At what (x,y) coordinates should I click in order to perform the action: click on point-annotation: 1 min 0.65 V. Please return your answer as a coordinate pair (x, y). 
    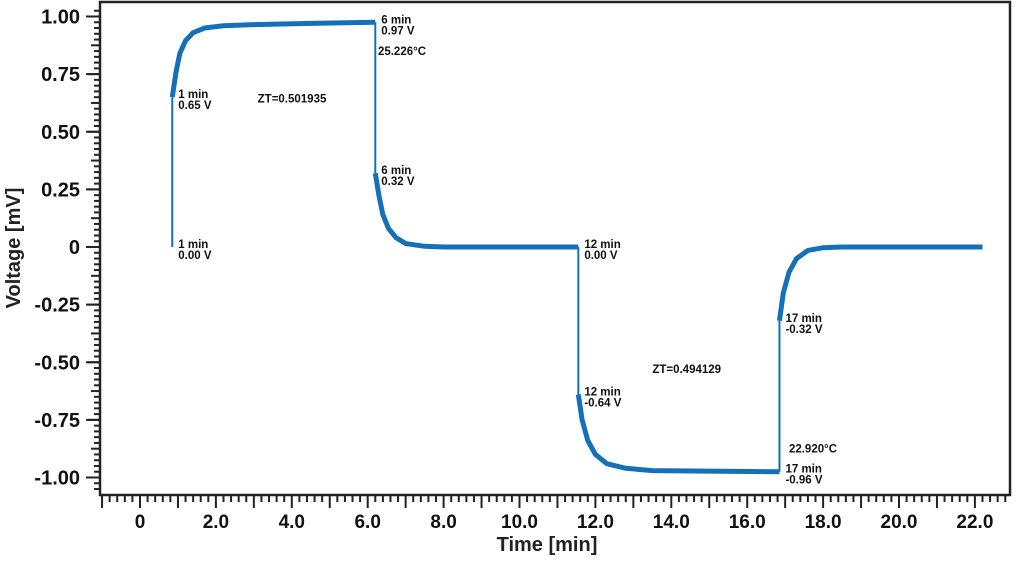
    Looking at the image, I should click on (195, 100).